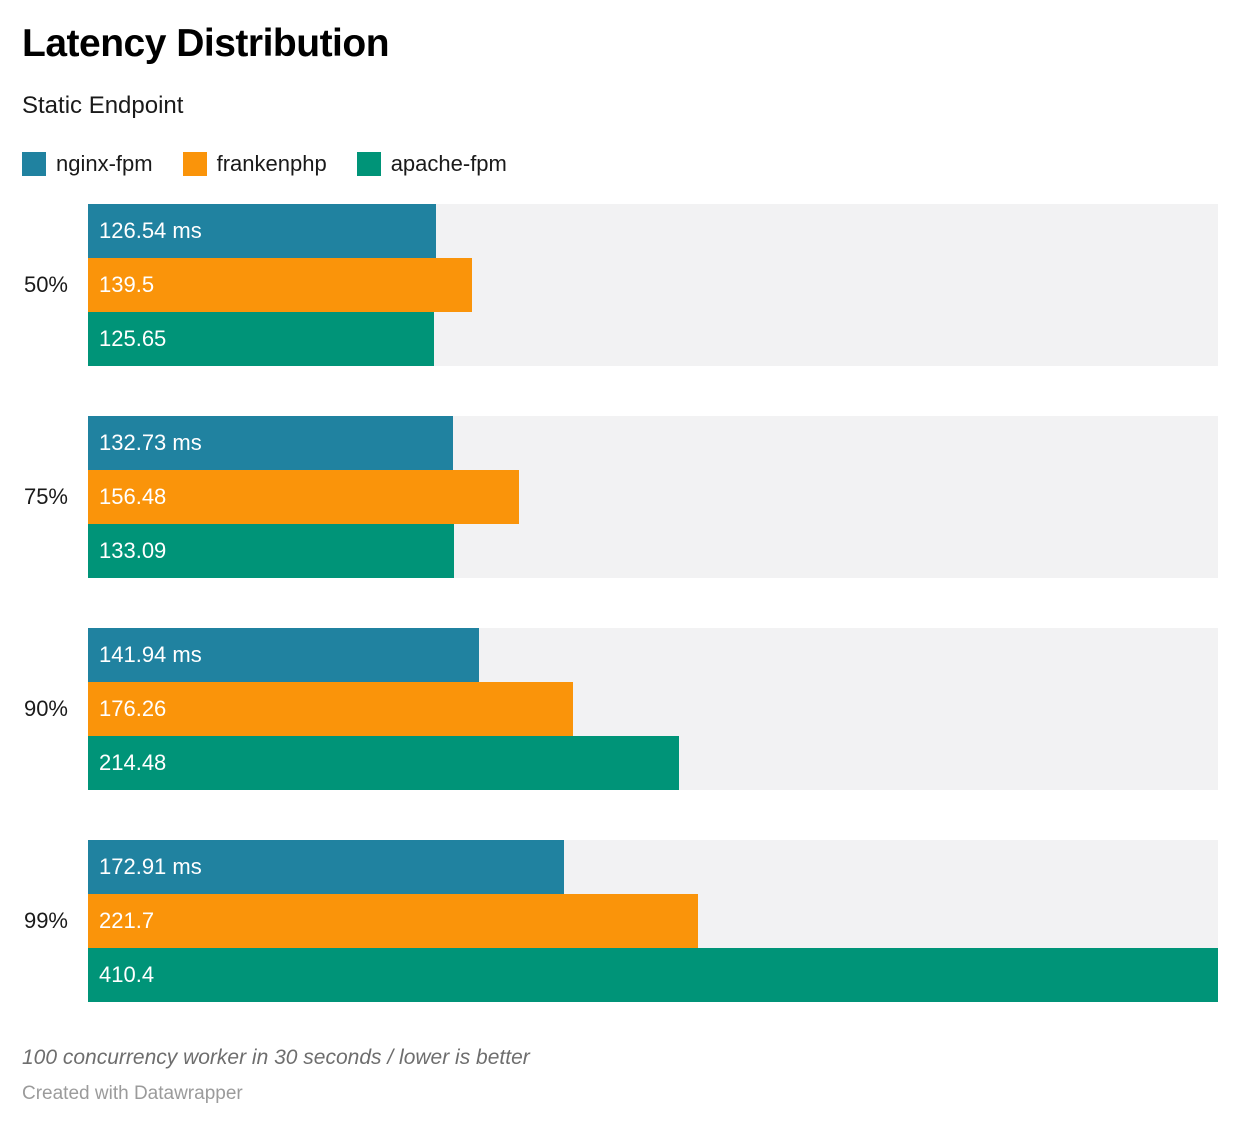  I want to click on bar-row: 125.65, so click(653, 338).